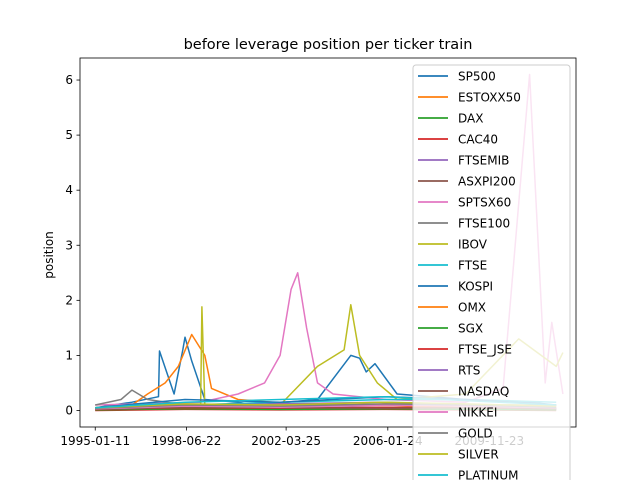 The width and height of the screenshot is (640, 480). Describe the element at coordinates (473, 245) in the screenshot. I see `legend-label: IBOV` at that location.